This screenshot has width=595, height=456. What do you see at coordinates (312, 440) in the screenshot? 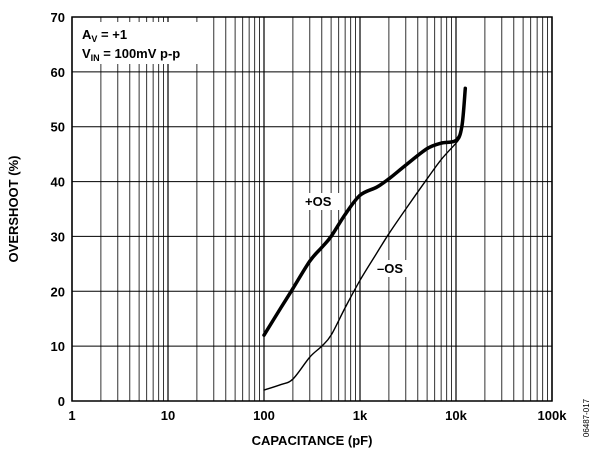
I see `x-axis-label: CAPACITANCE (pF)` at bounding box center [312, 440].